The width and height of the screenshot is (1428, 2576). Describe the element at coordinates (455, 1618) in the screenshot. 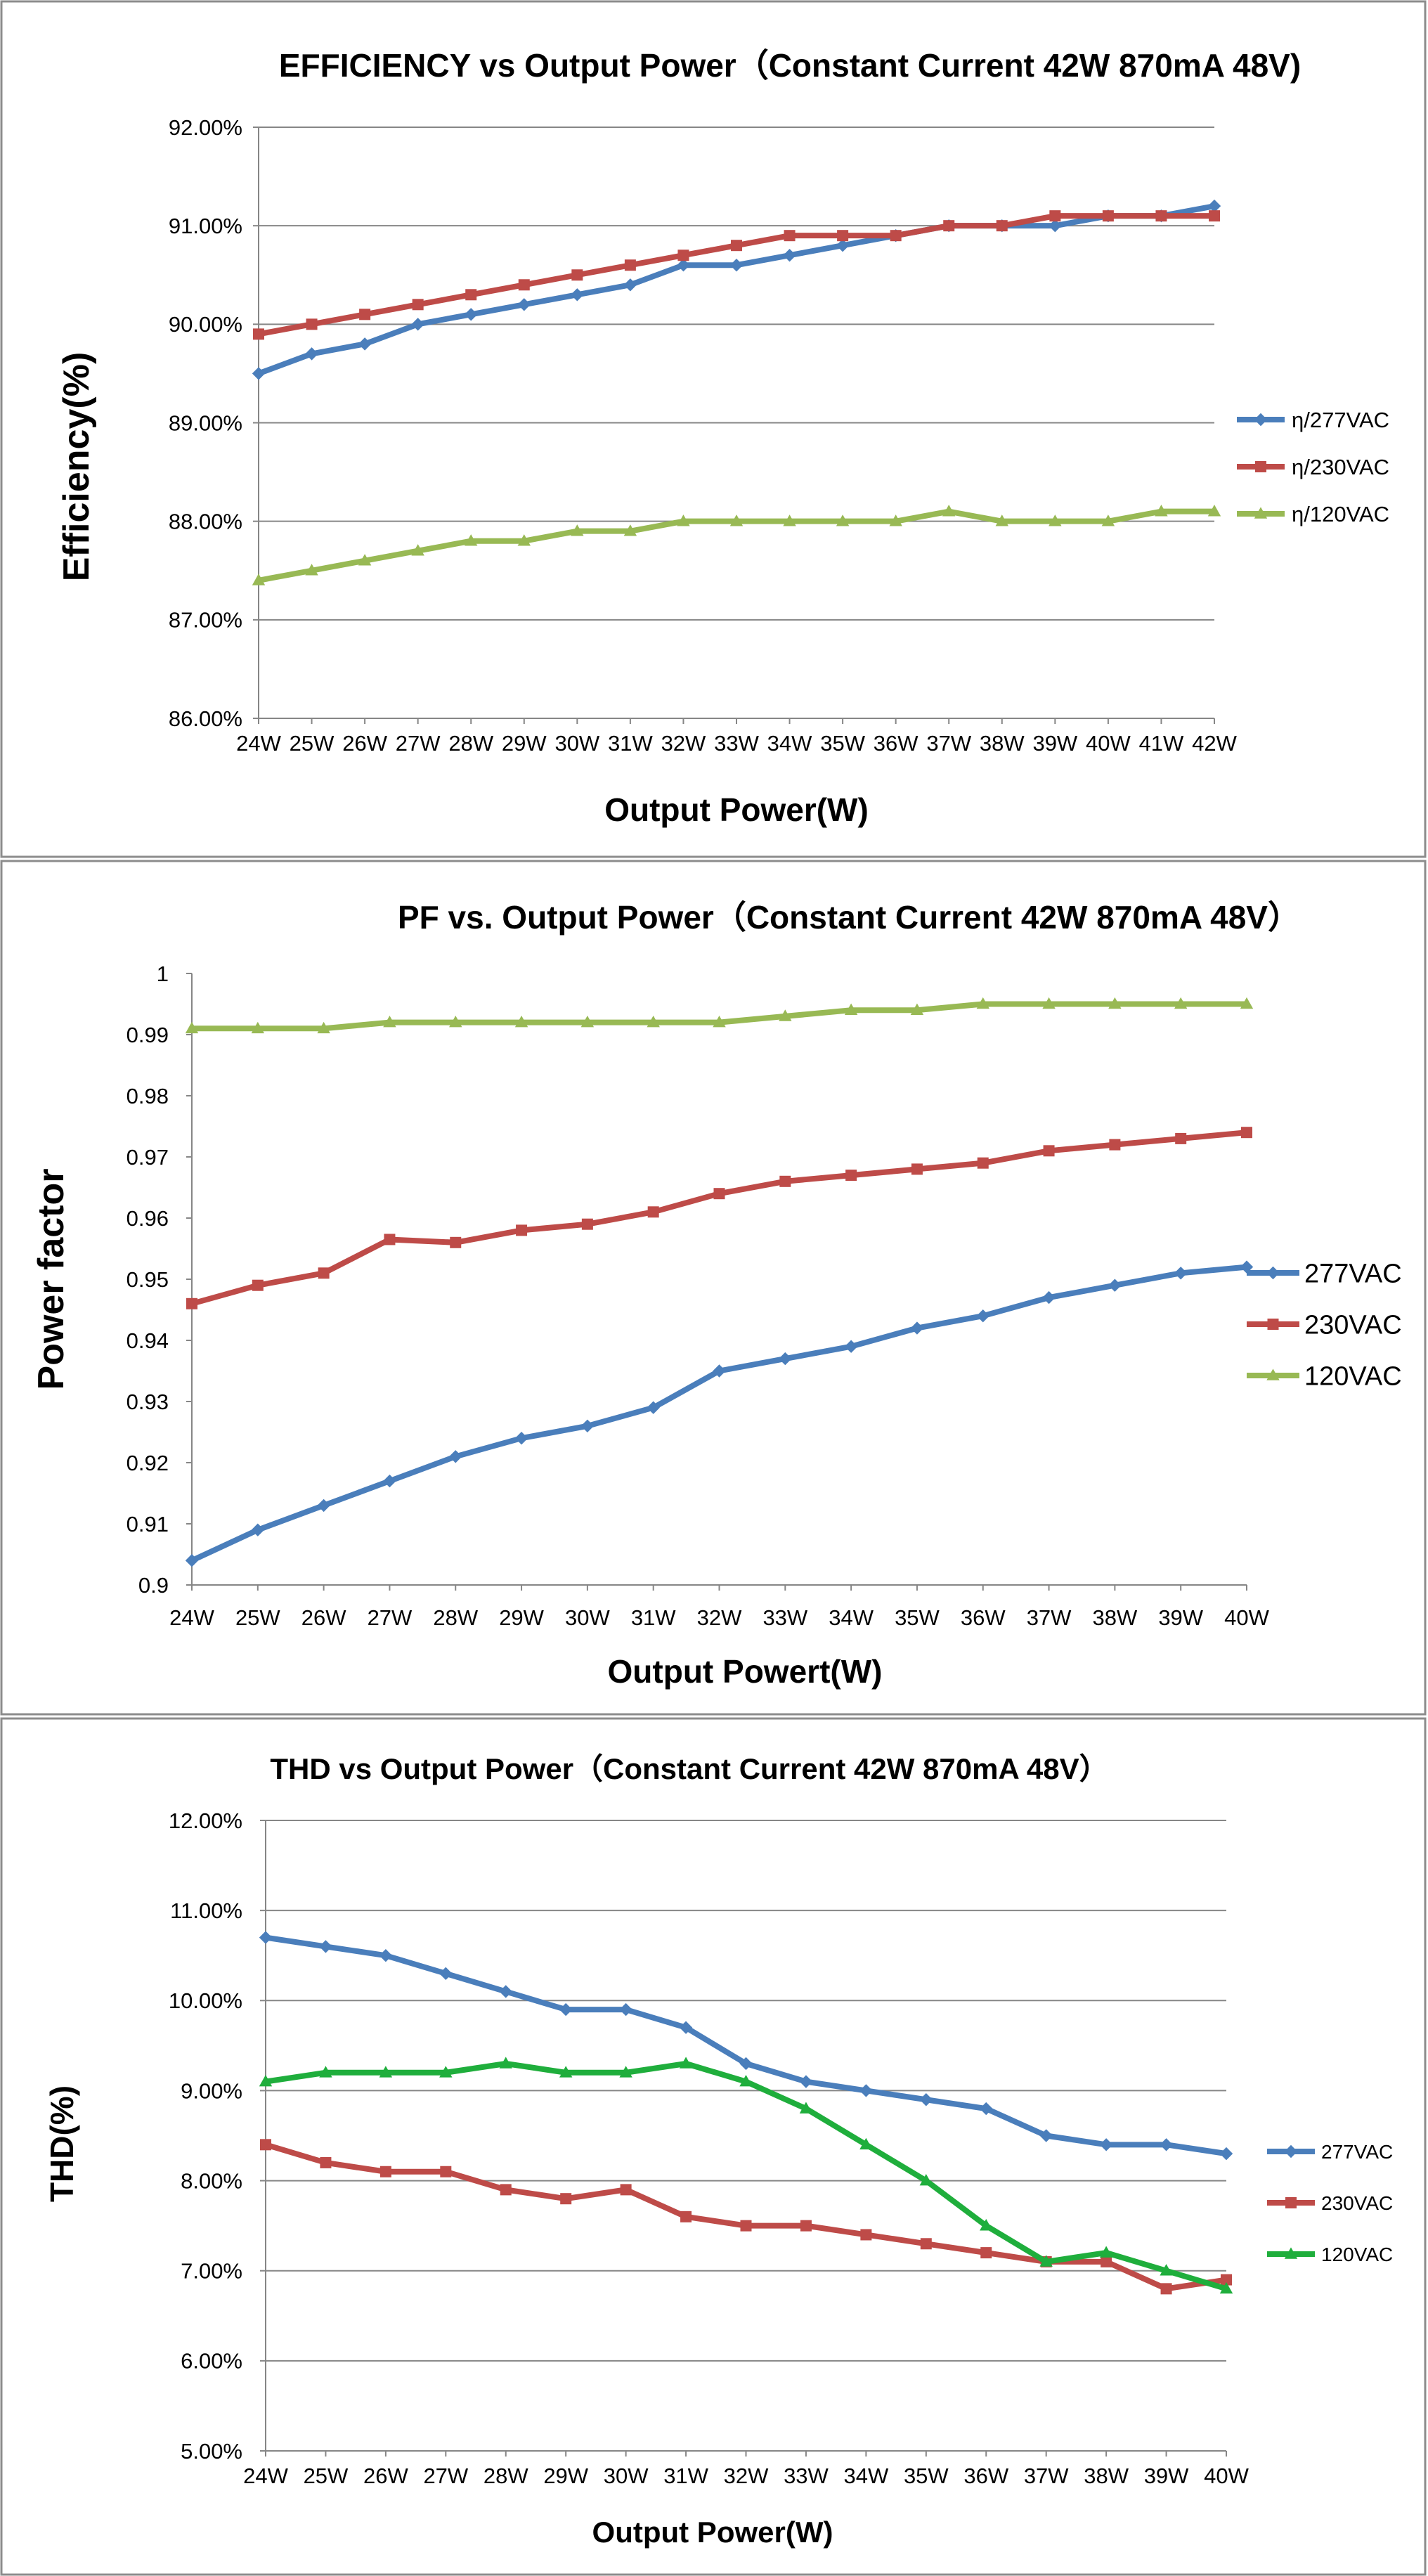

I see `x-tick-label: 28W` at that location.